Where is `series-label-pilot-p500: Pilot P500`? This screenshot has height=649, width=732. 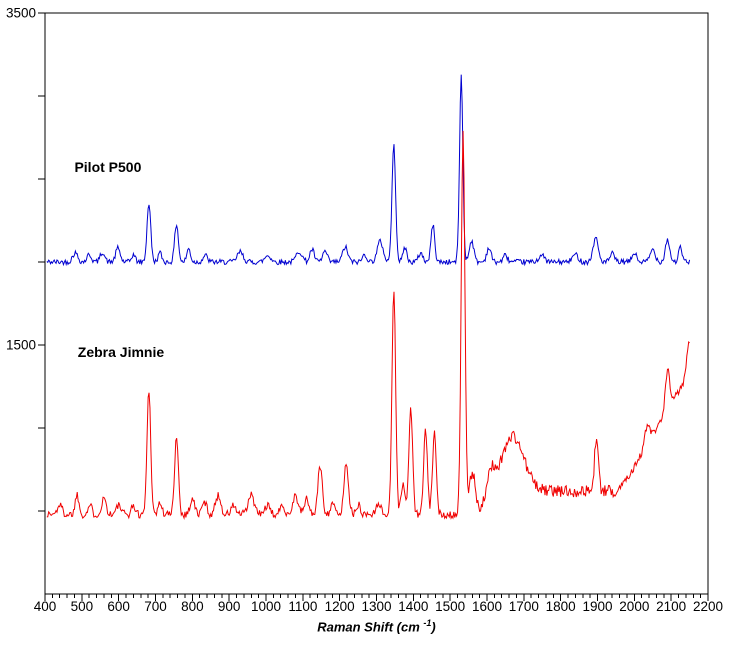 series-label-pilot-p500: Pilot P500 is located at coordinates (108, 167).